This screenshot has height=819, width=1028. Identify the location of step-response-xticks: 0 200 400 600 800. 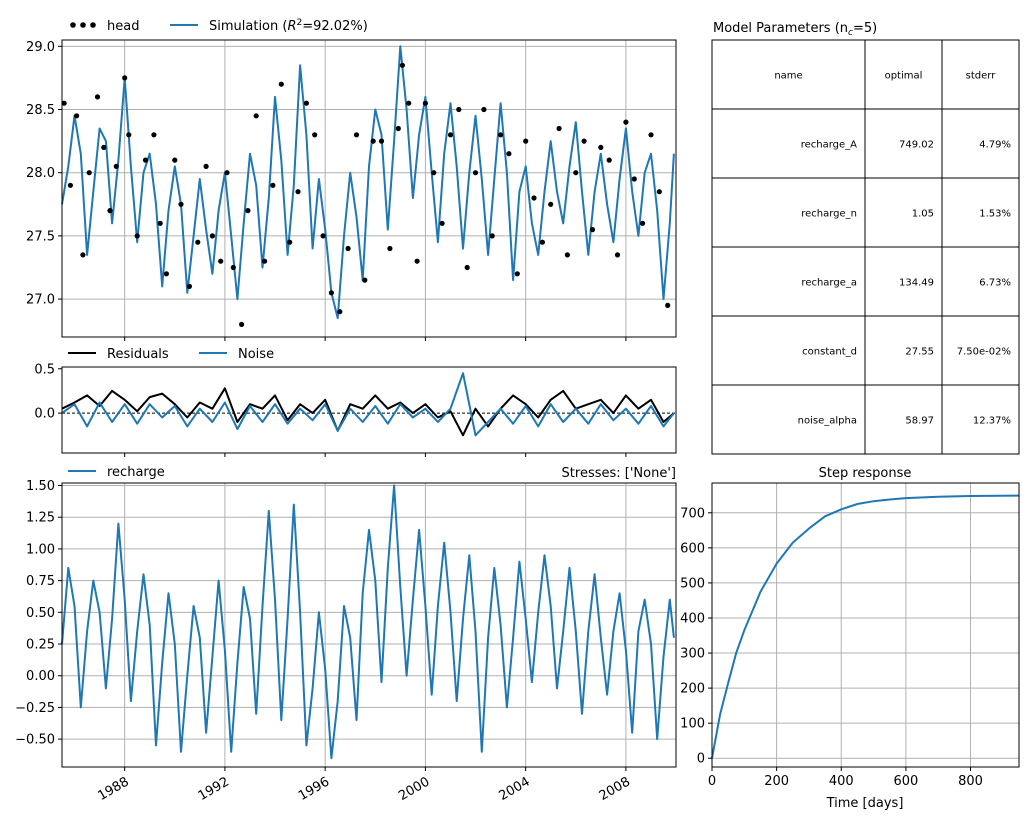
(845, 778).